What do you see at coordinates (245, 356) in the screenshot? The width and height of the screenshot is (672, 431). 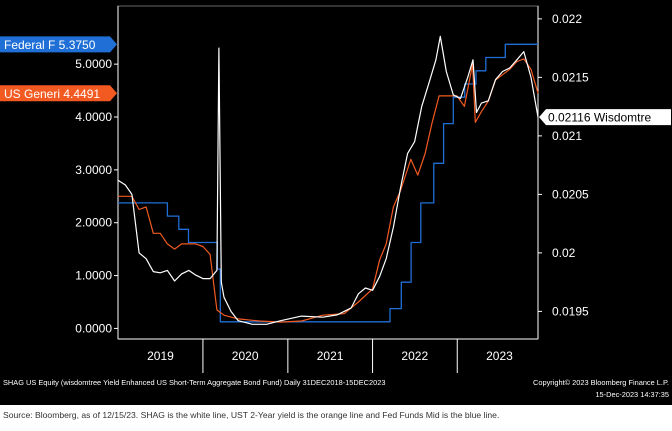 I see `x-tick-label: 2020` at bounding box center [245, 356].